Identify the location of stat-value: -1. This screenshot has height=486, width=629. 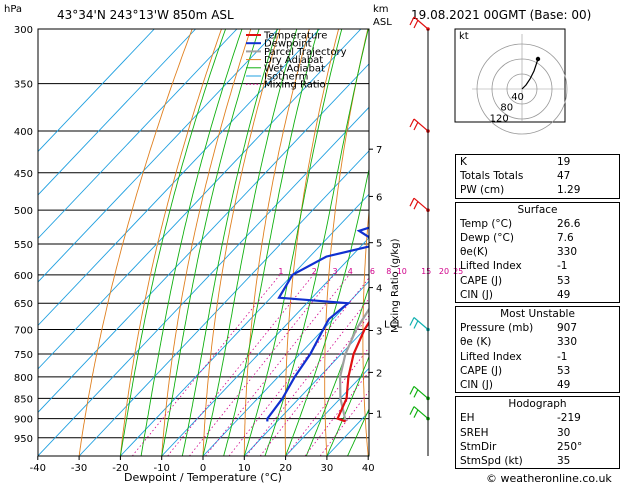
(562, 266).